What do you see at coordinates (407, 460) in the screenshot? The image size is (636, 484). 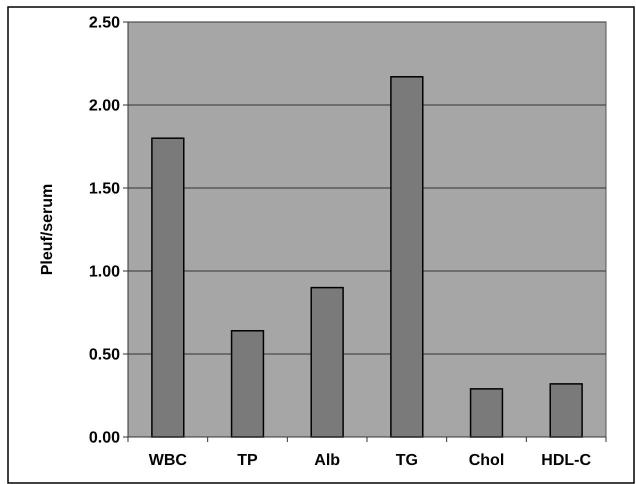 I see `x-tick-label: TG` at bounding box center [407, 460].